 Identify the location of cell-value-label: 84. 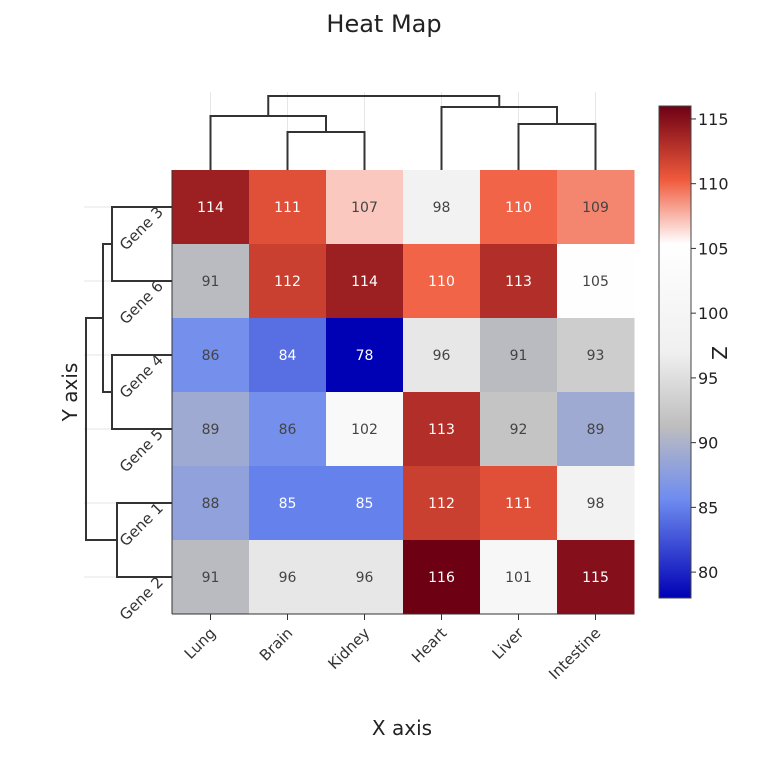
(288, 356).